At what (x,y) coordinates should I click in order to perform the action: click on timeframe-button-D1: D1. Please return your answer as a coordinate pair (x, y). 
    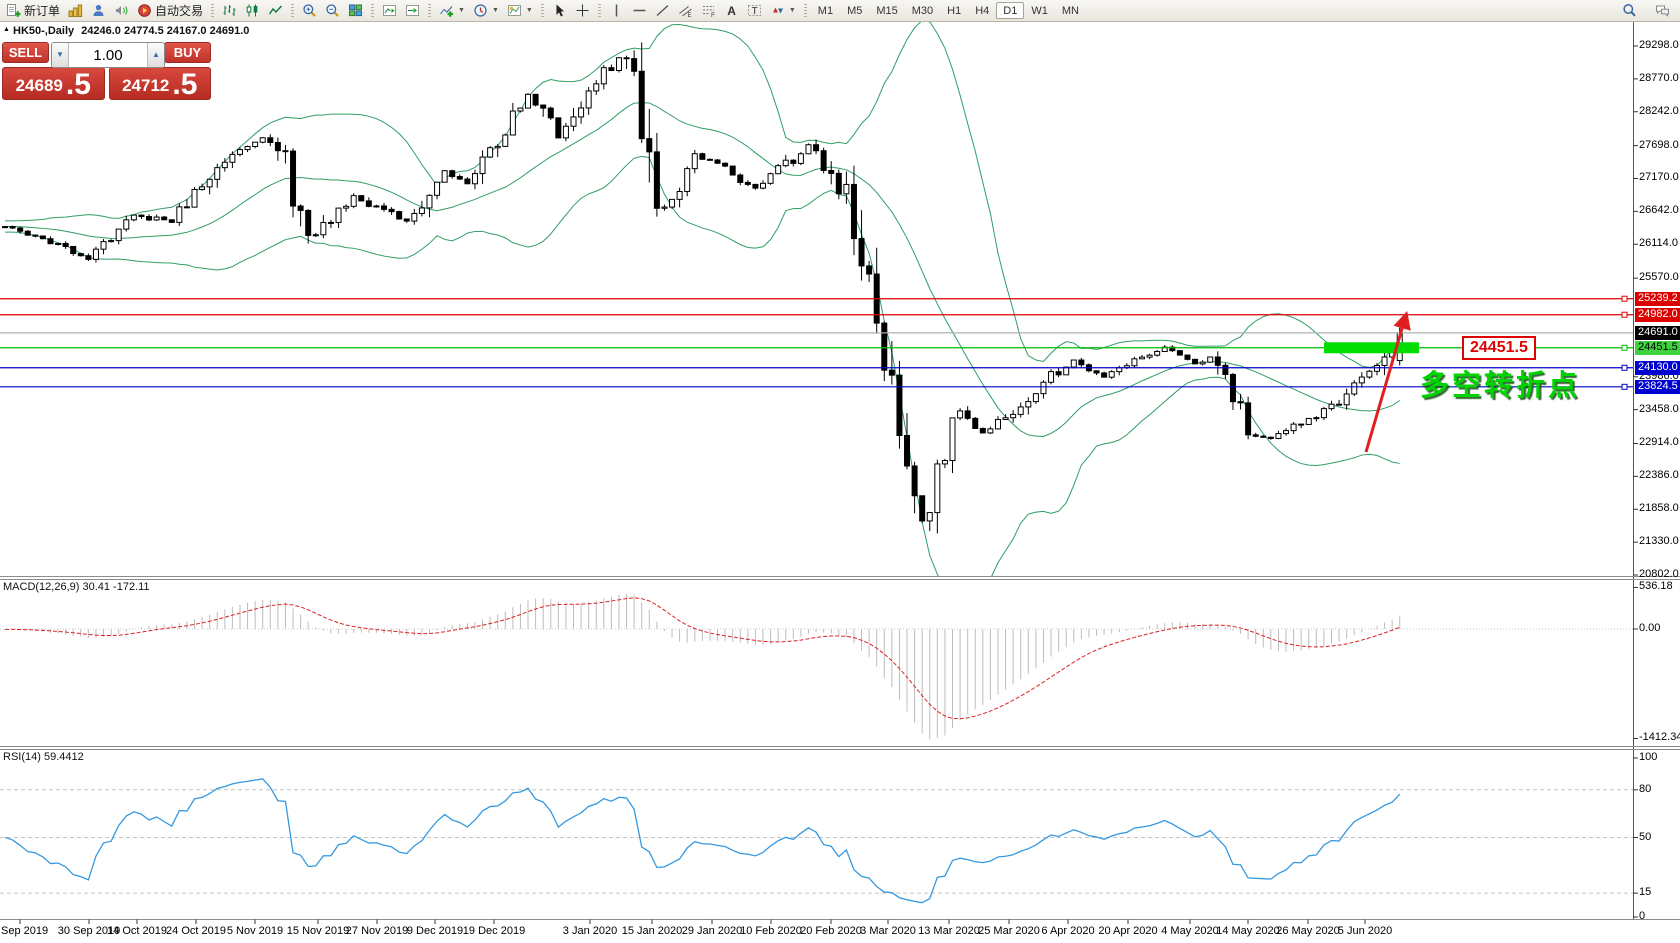
    Looking at the image, I should click on (1010, 10).